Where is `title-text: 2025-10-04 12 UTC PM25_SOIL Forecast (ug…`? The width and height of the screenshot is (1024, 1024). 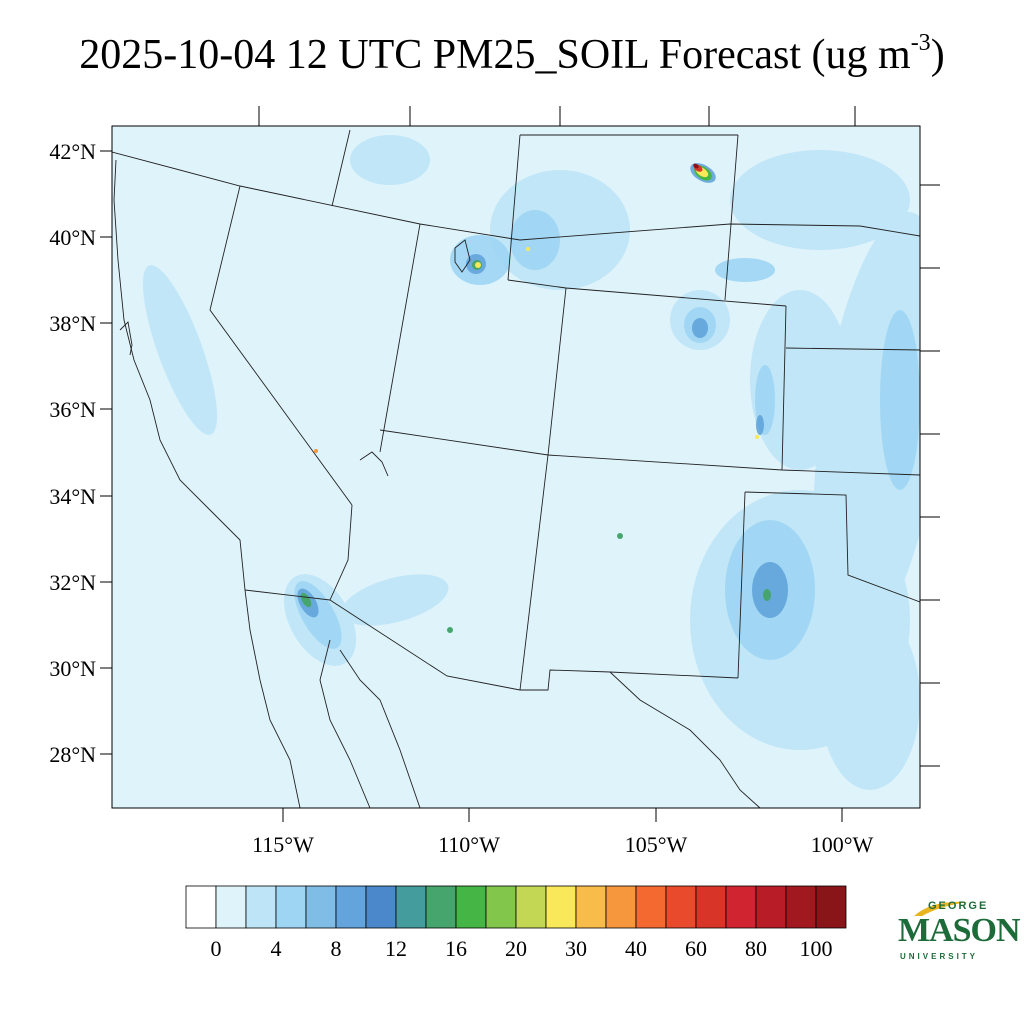
title-text: 2025-10-04 12 UTC PM25_SOIL Forecast (ug… is located at coordinates (495, 55).